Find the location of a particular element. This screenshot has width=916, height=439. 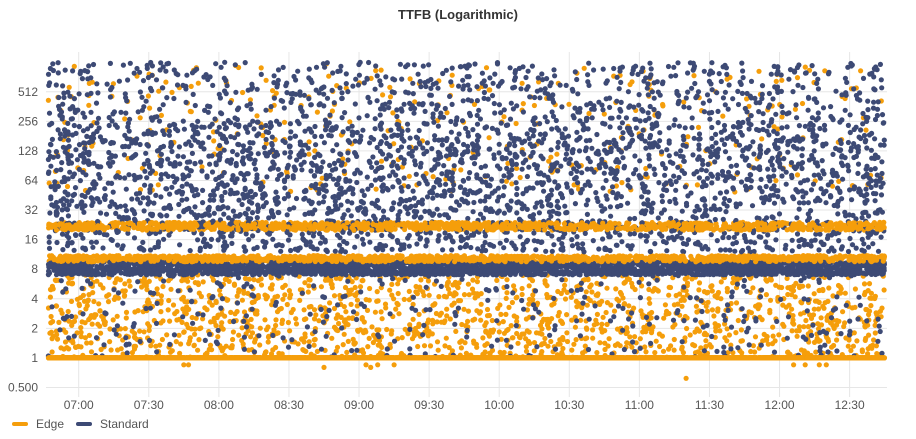

y-tick-label: 64 is located at coordinates (32, 180).